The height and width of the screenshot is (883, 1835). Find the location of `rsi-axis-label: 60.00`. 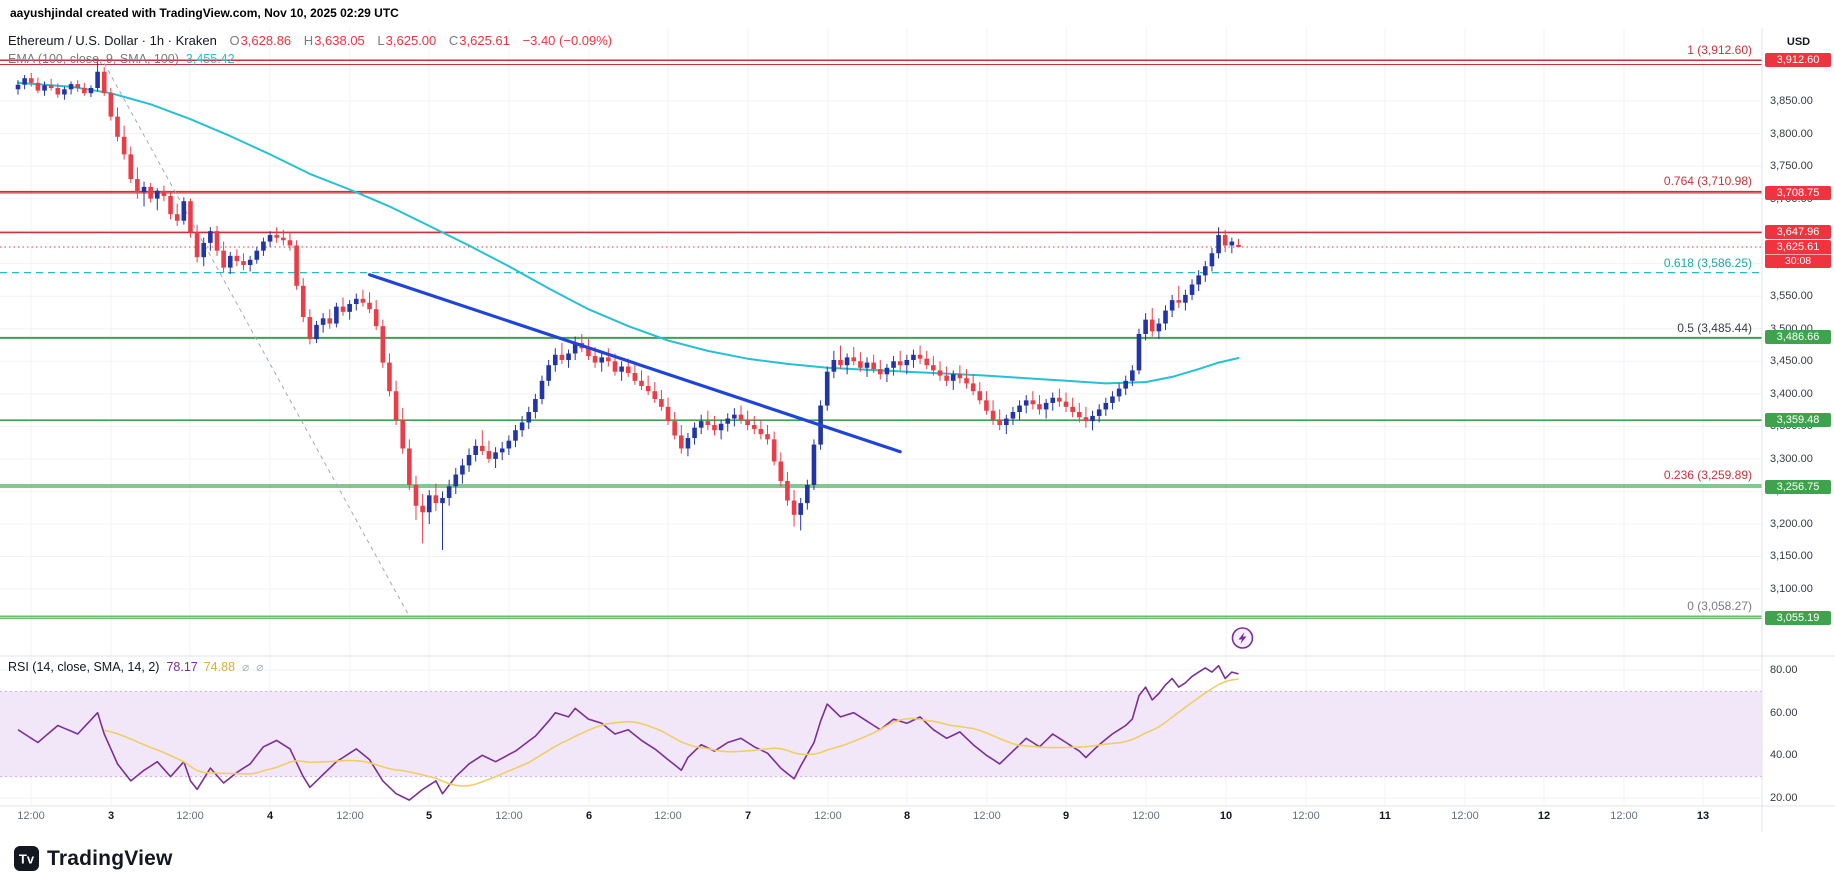

rsi-axis-label: 60.00 is located at coordinates (1784, 712).